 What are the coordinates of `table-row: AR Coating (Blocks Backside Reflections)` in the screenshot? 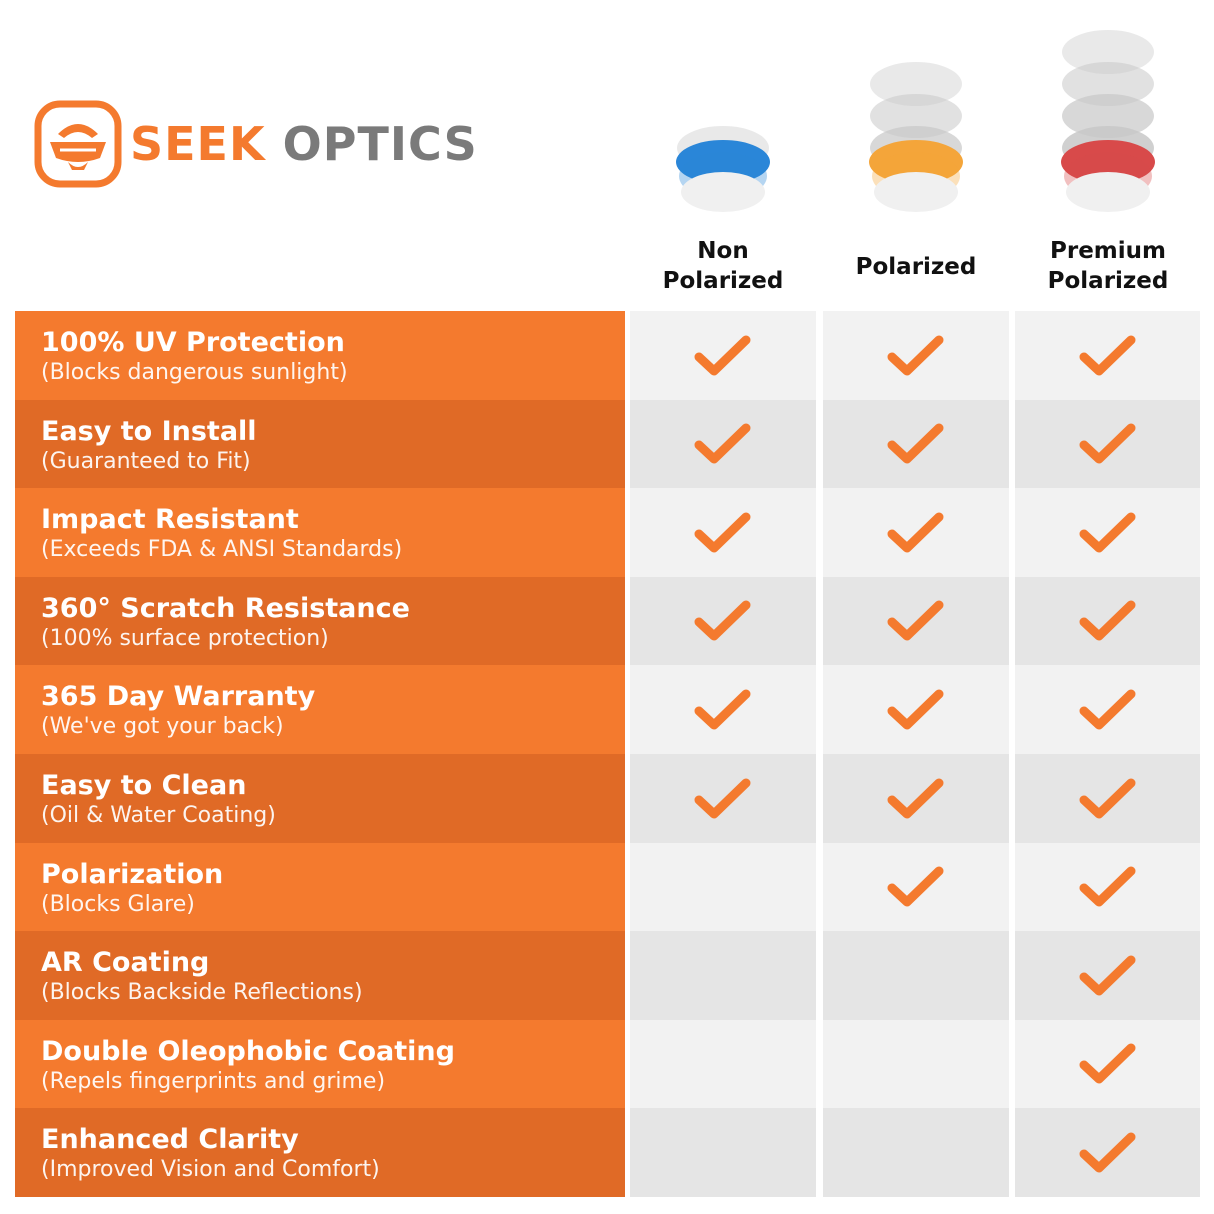 It's located at (607, 976).